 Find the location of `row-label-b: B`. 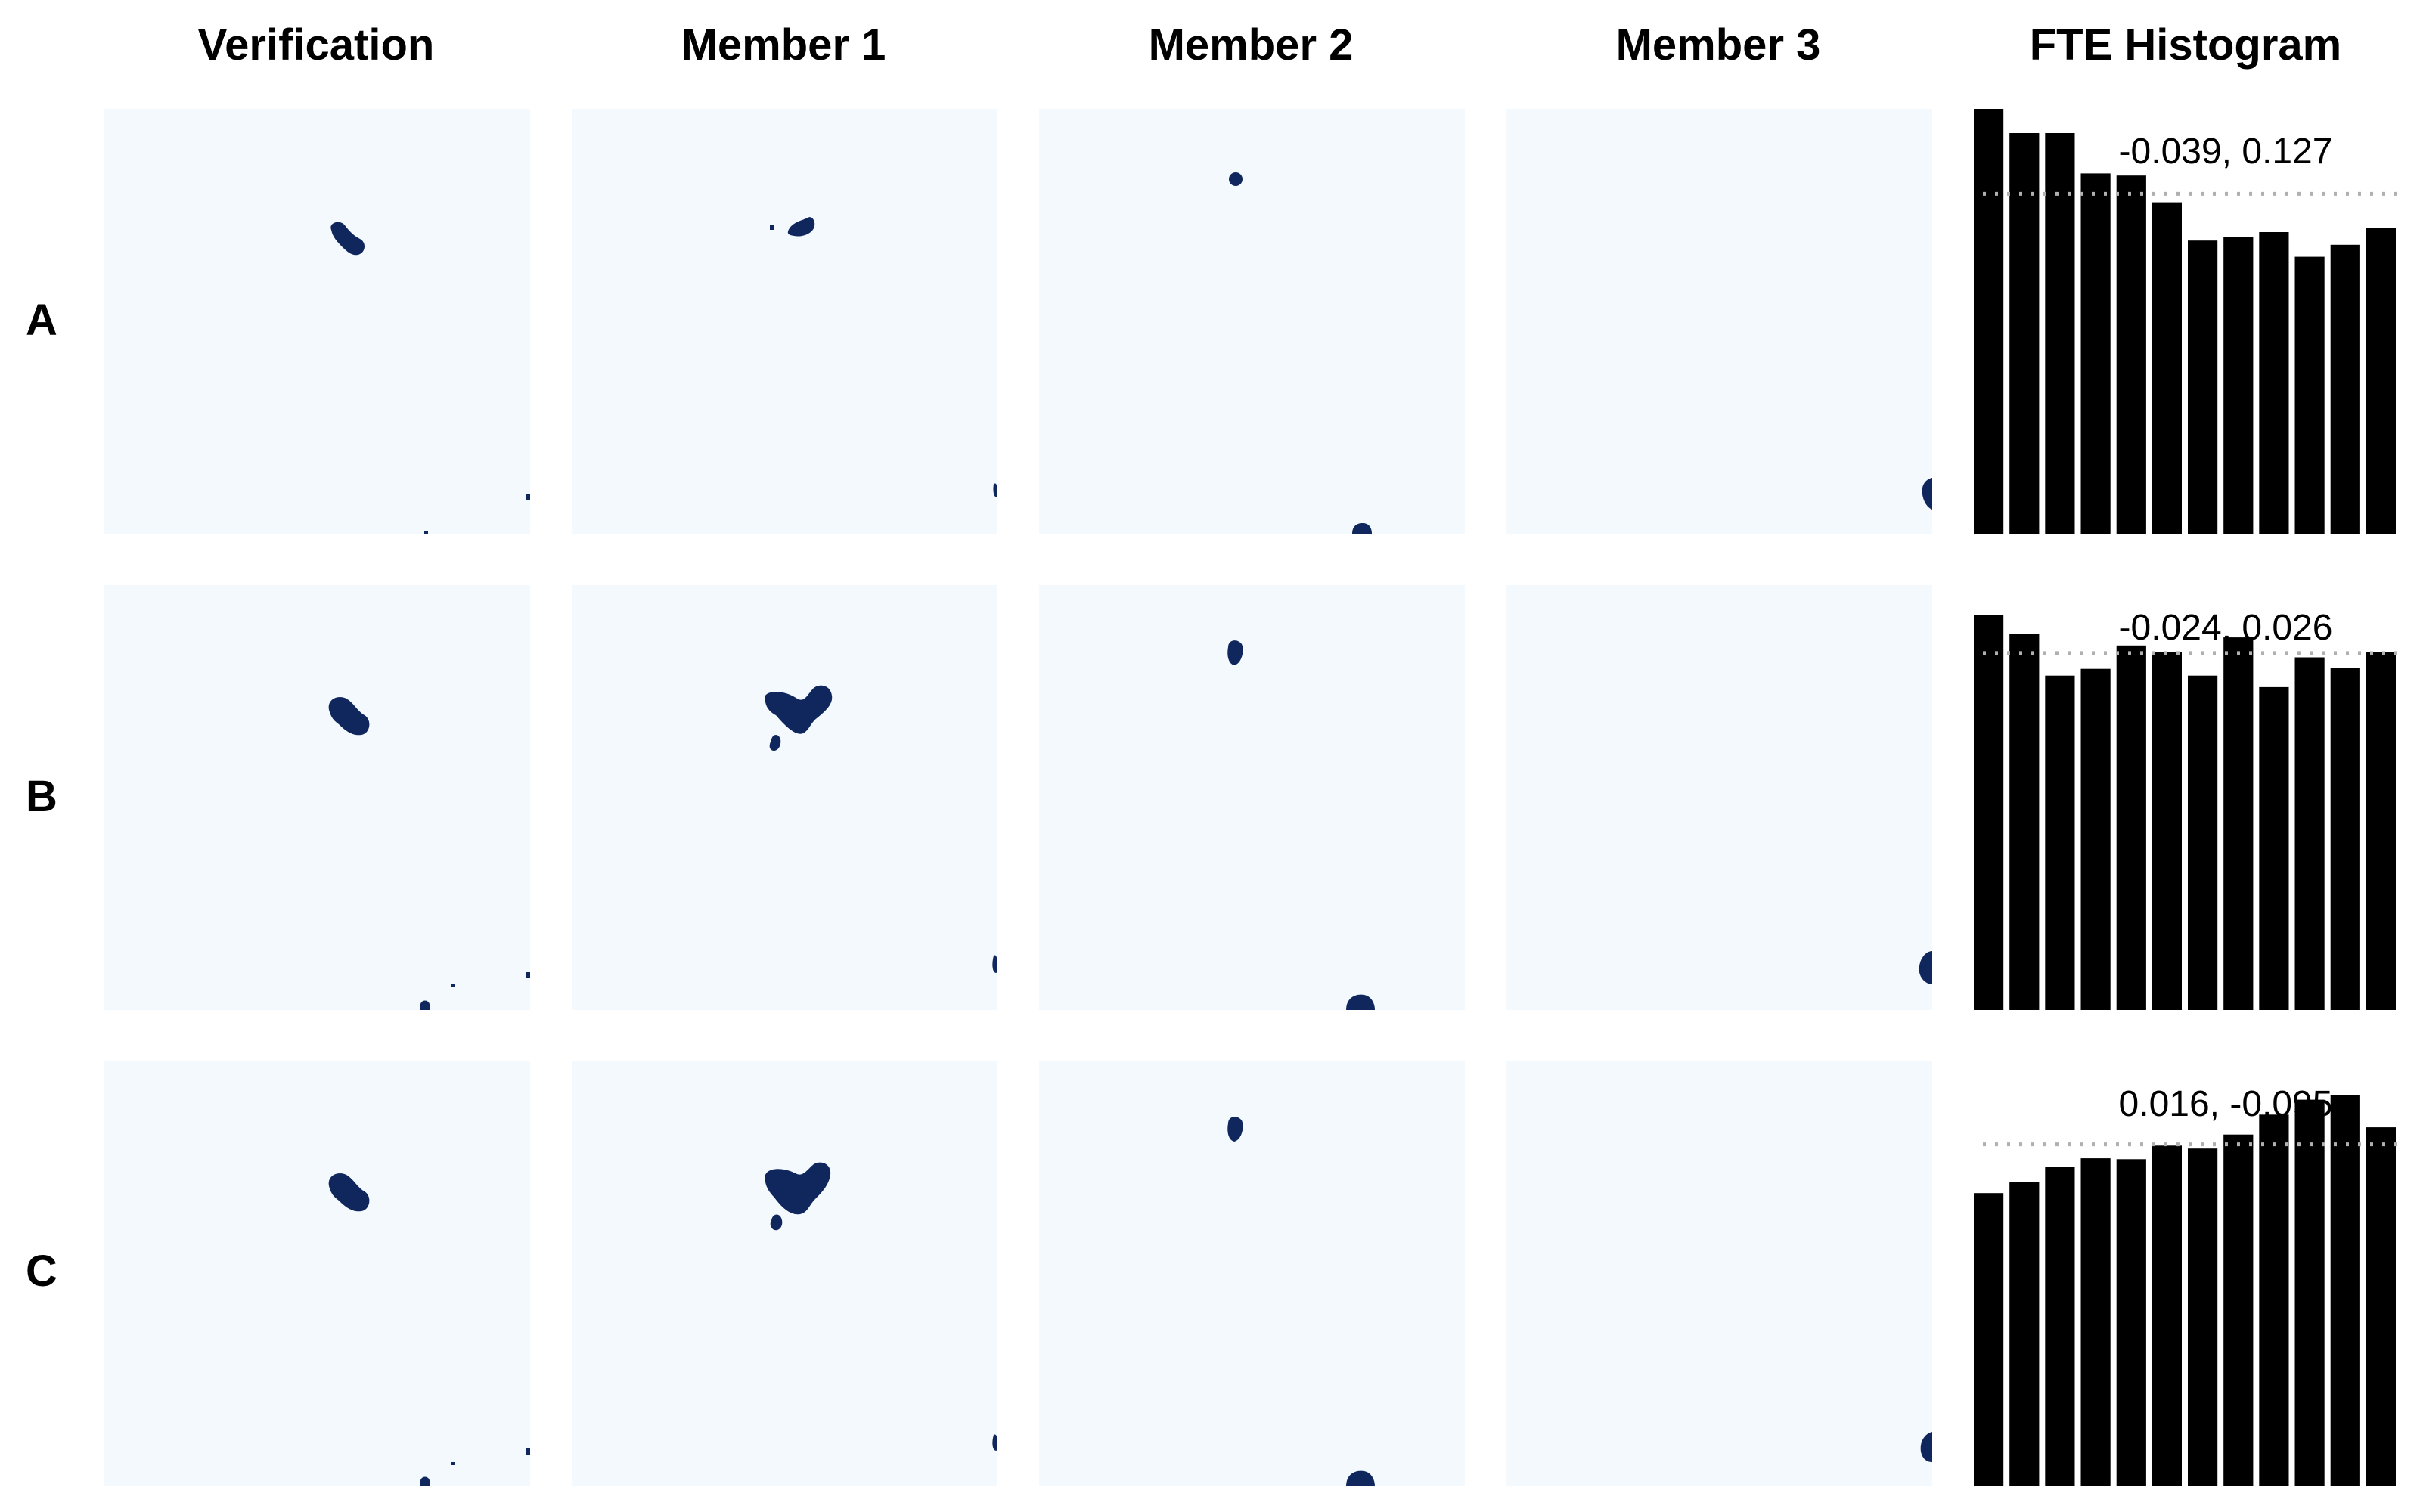

row-label-b: B is located at coordinates (41, 797).